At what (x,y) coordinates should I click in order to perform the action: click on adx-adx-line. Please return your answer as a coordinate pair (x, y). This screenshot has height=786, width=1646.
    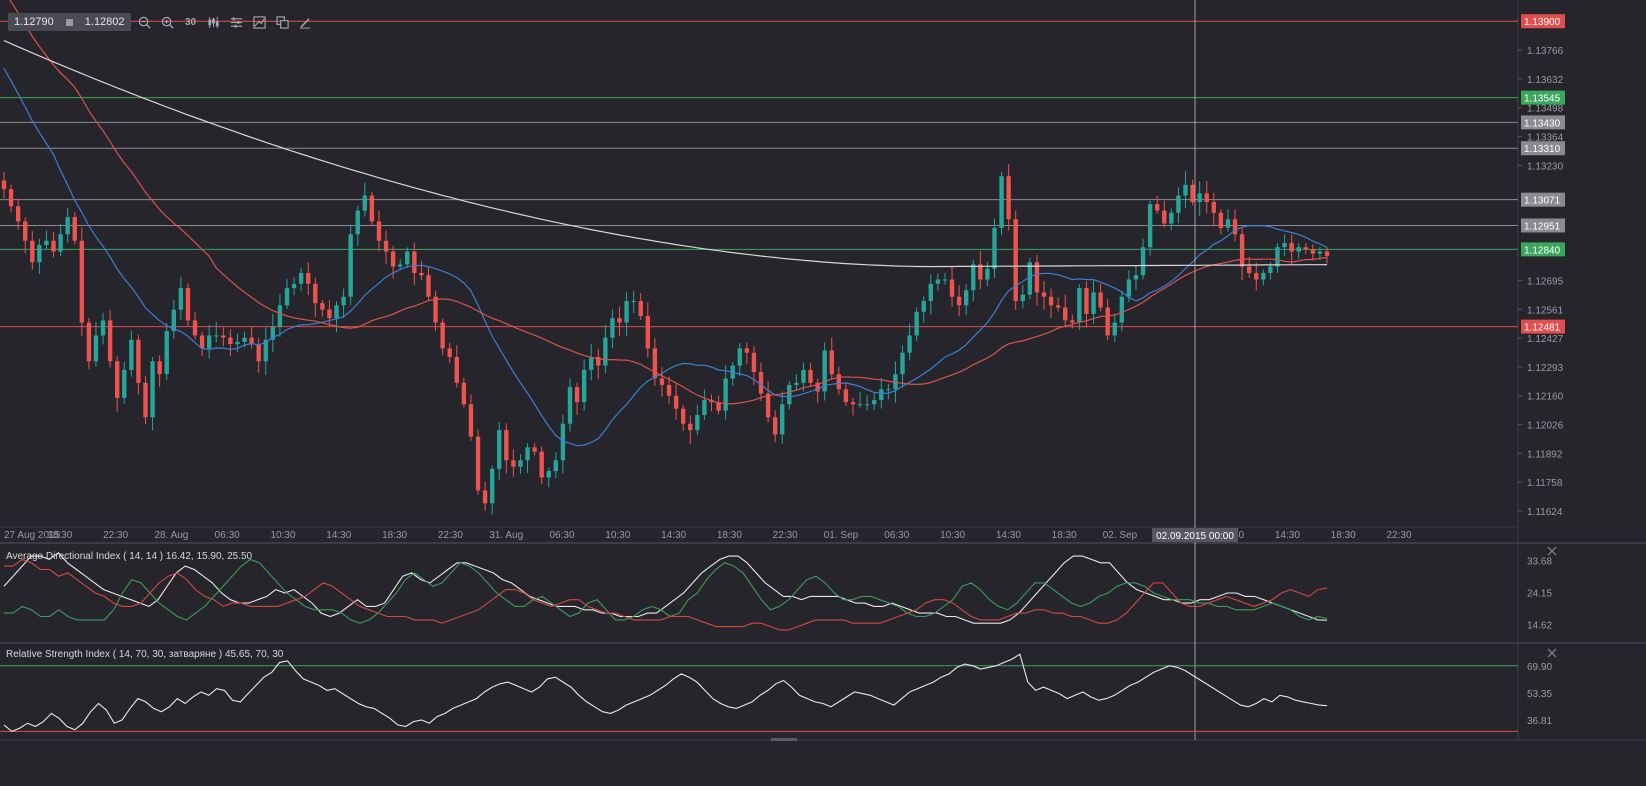
    Looking at the image, I should click on (665, 587).